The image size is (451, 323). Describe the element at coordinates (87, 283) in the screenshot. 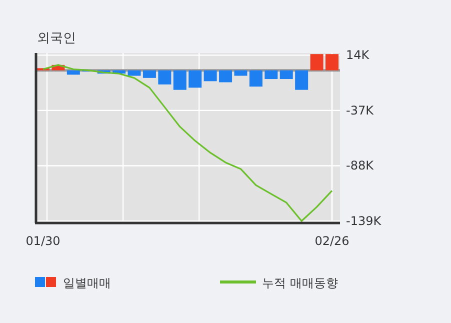

I see `legend-label: 일별매매` at that location.